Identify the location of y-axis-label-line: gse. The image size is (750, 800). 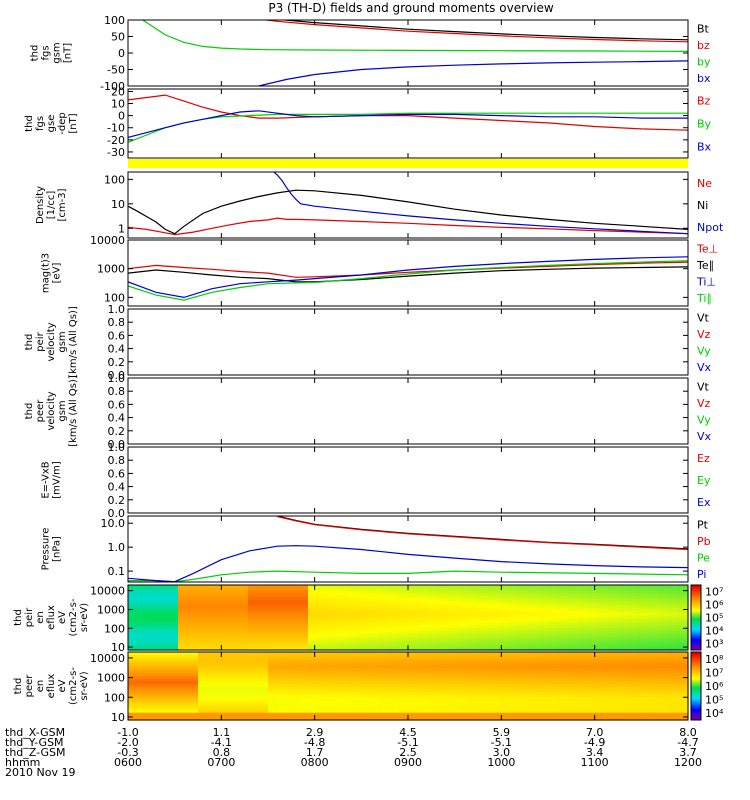
(51, 124).